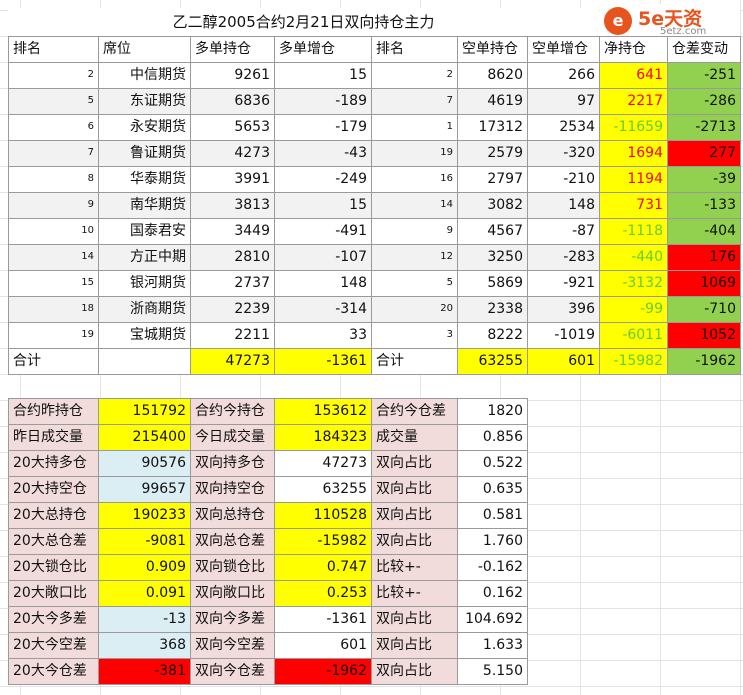 This screenshot has width=743, height=695. I want to click on summary-value: 1.760, so click(492, 541).